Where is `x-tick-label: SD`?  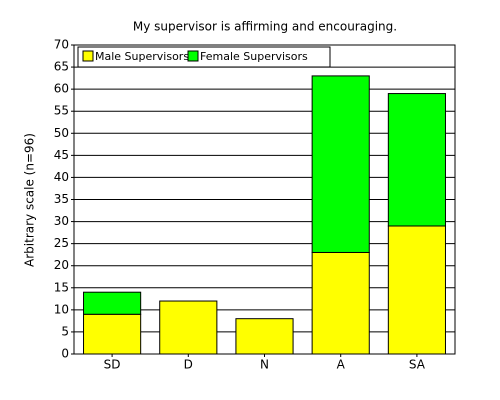 x-tick-label: SD is located at coordinates (112, 365).